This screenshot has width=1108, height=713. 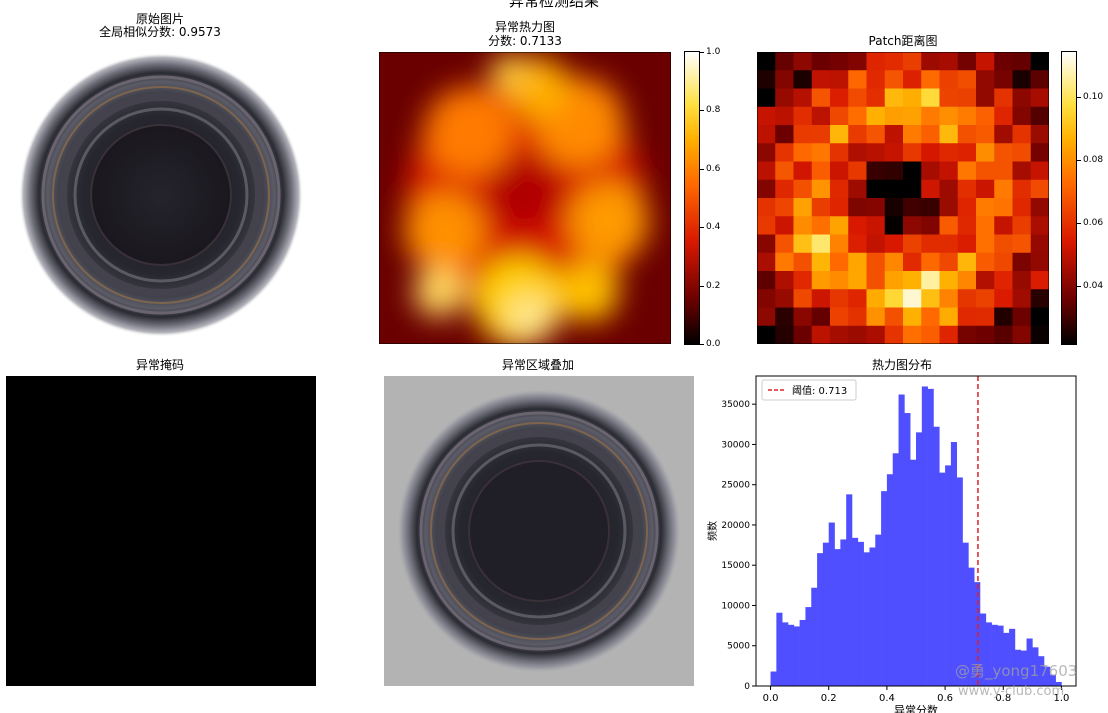 What do you see at coordinates (713, 168) in the screenshot?
I see `colorbar-tick-label: 0.6` at bounding box center [713, 168].